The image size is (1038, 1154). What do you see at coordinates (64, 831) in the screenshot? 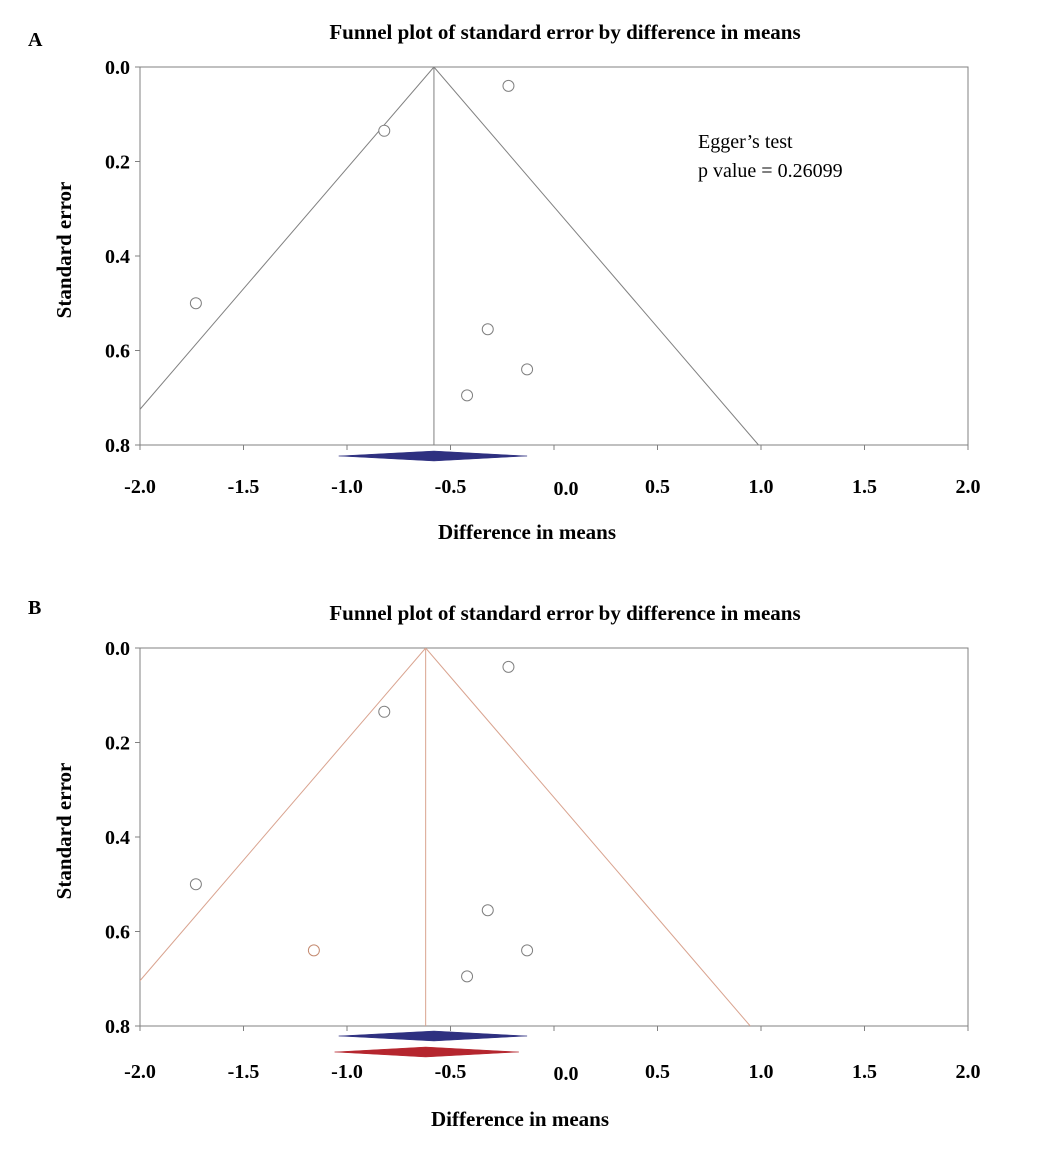
I see `panel-b-ylabel: Standard error` at bounding box center [64, 831].